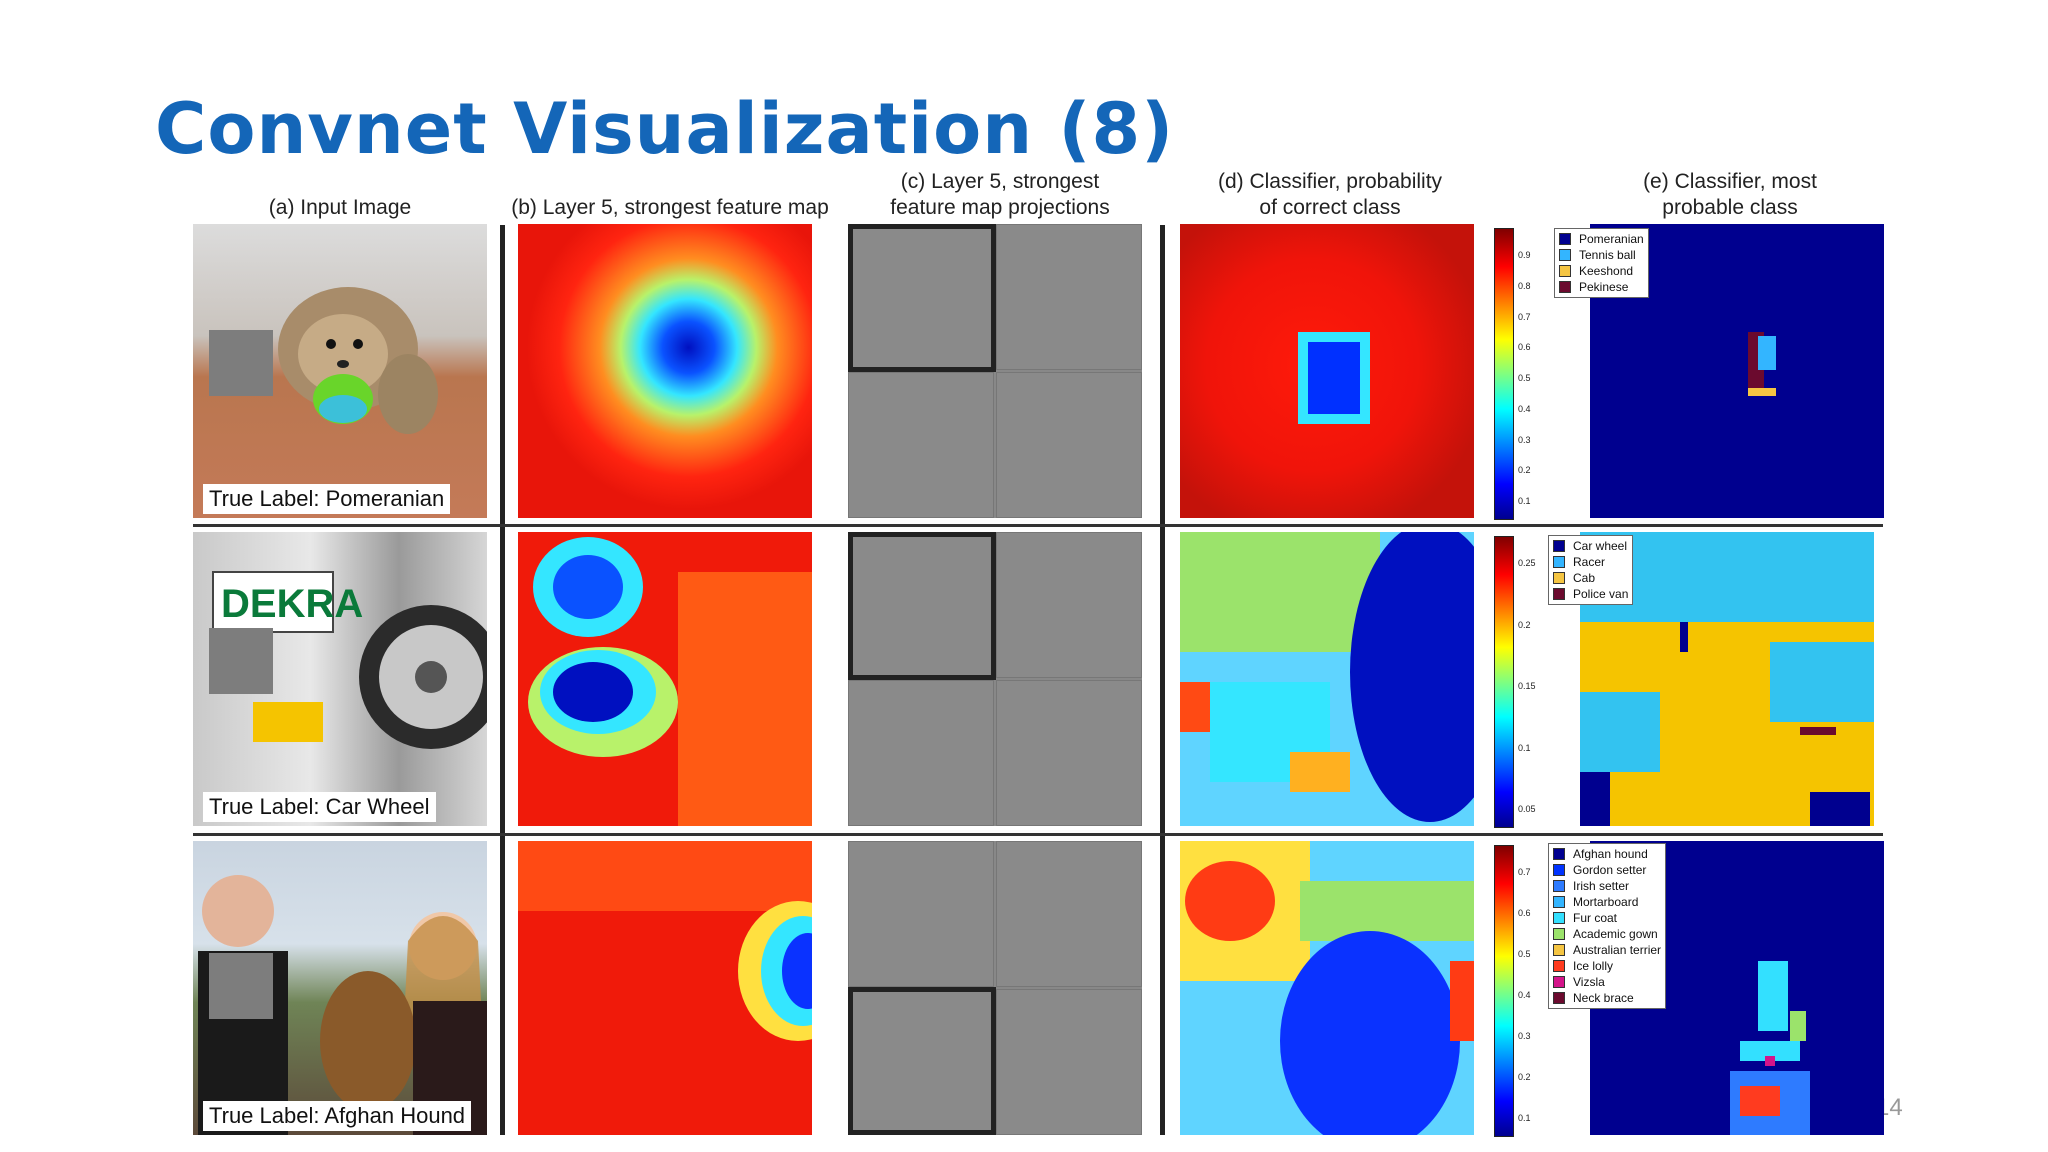 Image resolution: width=2048 pixels, height=1152 pixels. I want to click on probability-map-afghan-hound, so click(1327, 988).